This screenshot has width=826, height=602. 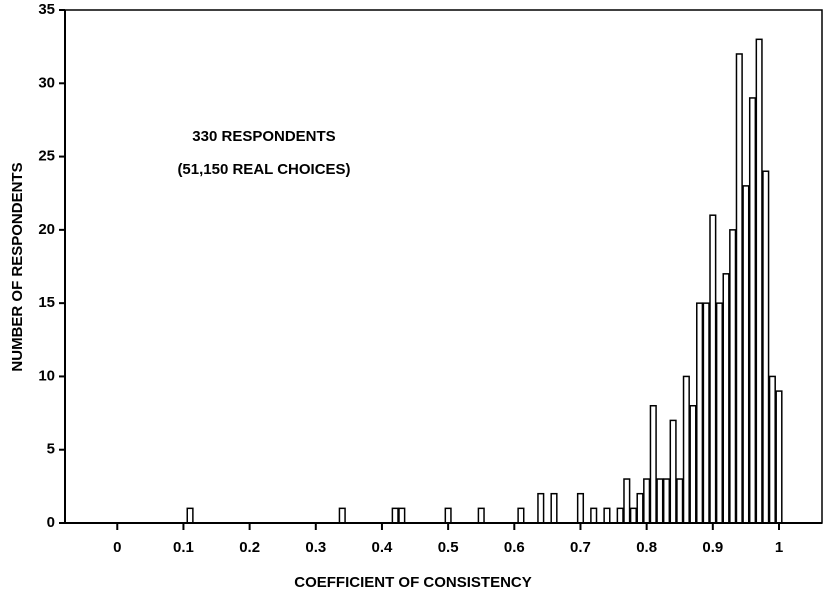 What do you see at coordinates (383, 547) in the screenshot?
I see `x-tick-label: 0.4` at bounding box center [383, 547].